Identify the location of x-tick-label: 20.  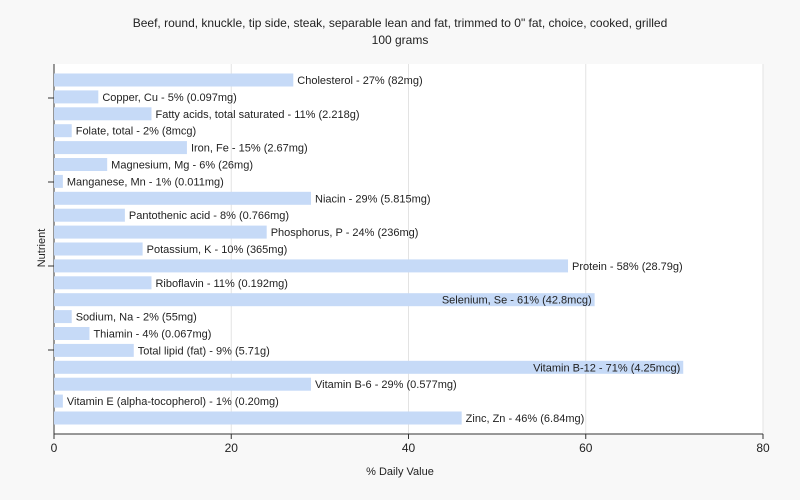
(232, 448).